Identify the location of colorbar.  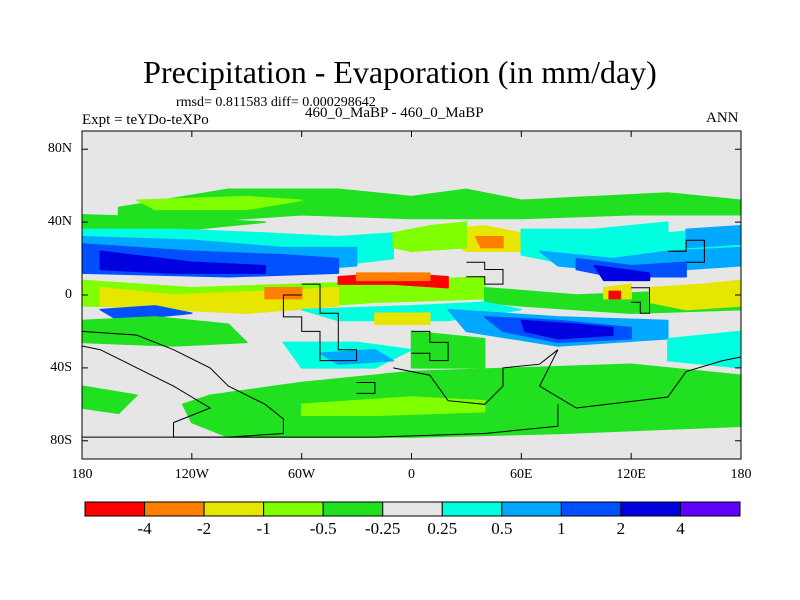
(412, 509).